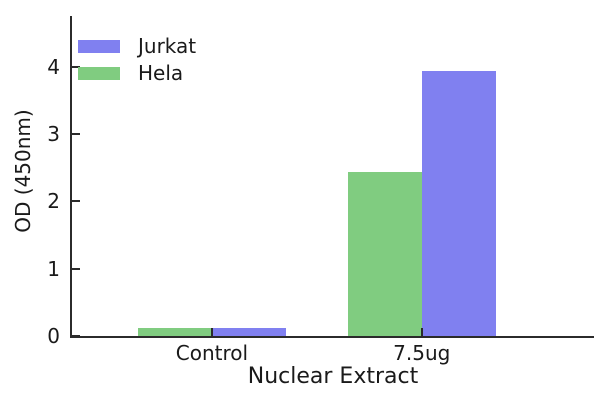 The height and width of the screenshot is (405, 608). Describe the element at coordinates (99, 46) in the screenshot. I see `legend-swatch-jurkat` at that location.